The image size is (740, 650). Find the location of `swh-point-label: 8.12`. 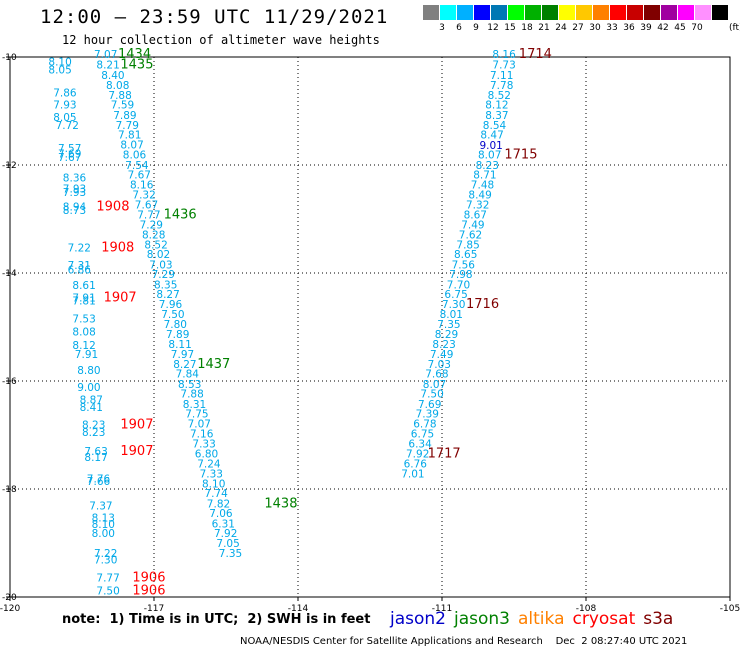

swh-point-label: 8.12 is located at coordinates (83, 346).